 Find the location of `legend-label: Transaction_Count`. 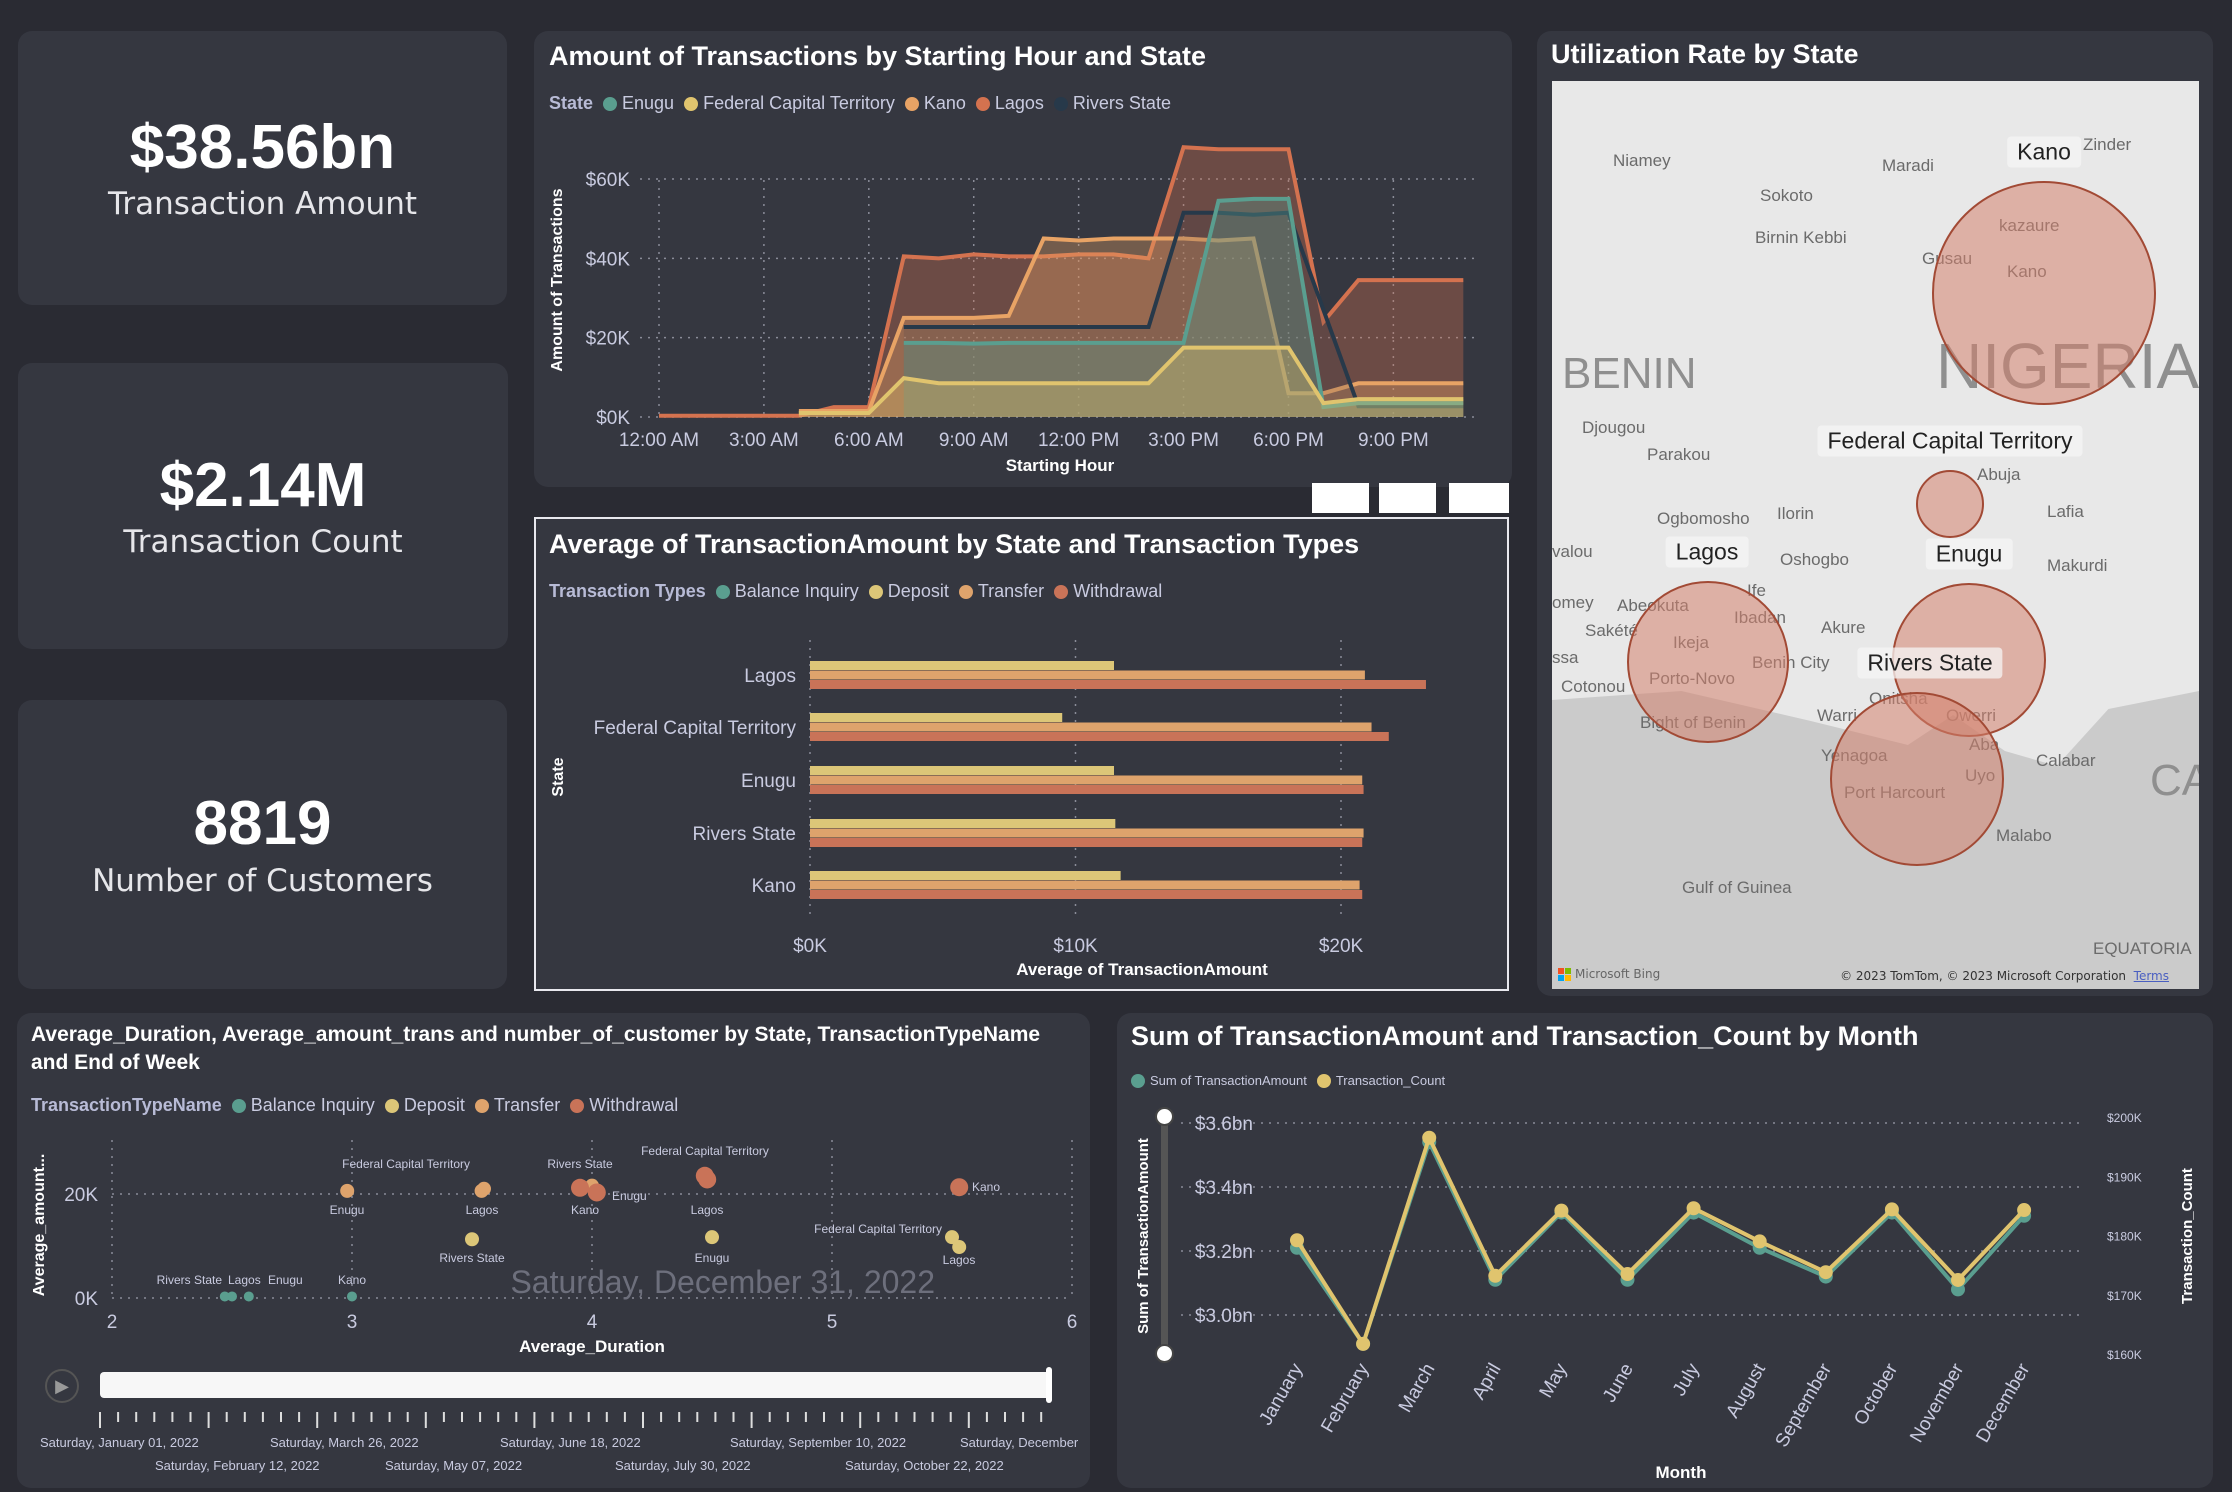

legend-label: Transaction_Count is located at coordinates (1390, 1080).